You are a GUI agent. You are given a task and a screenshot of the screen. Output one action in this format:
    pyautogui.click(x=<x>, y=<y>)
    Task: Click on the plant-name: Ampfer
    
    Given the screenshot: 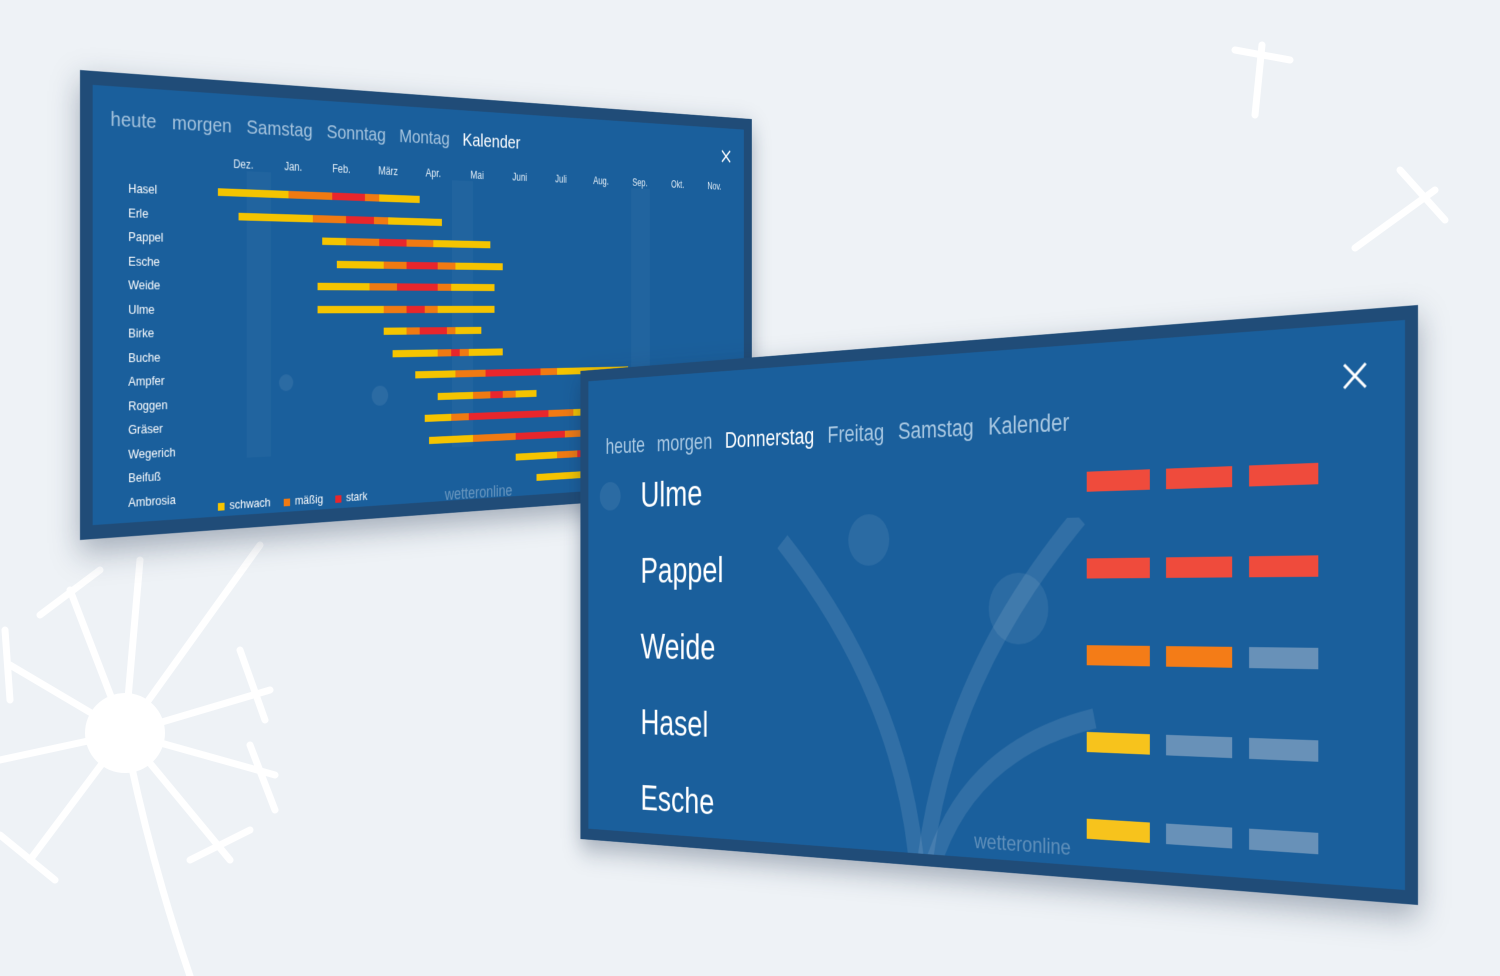 What is the action you would take?
    pyautogui.click(x=146, y=381)
    